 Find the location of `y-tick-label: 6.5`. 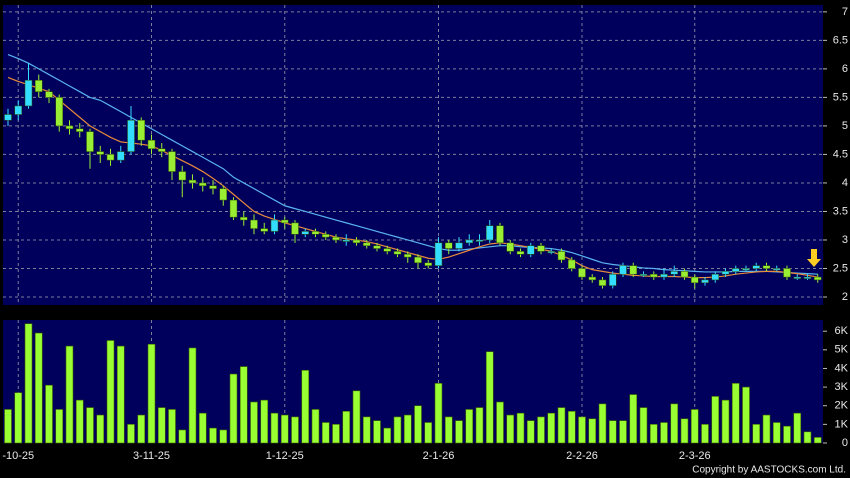

y-tick-label: 6.5 is located at coordinates (840, 40).